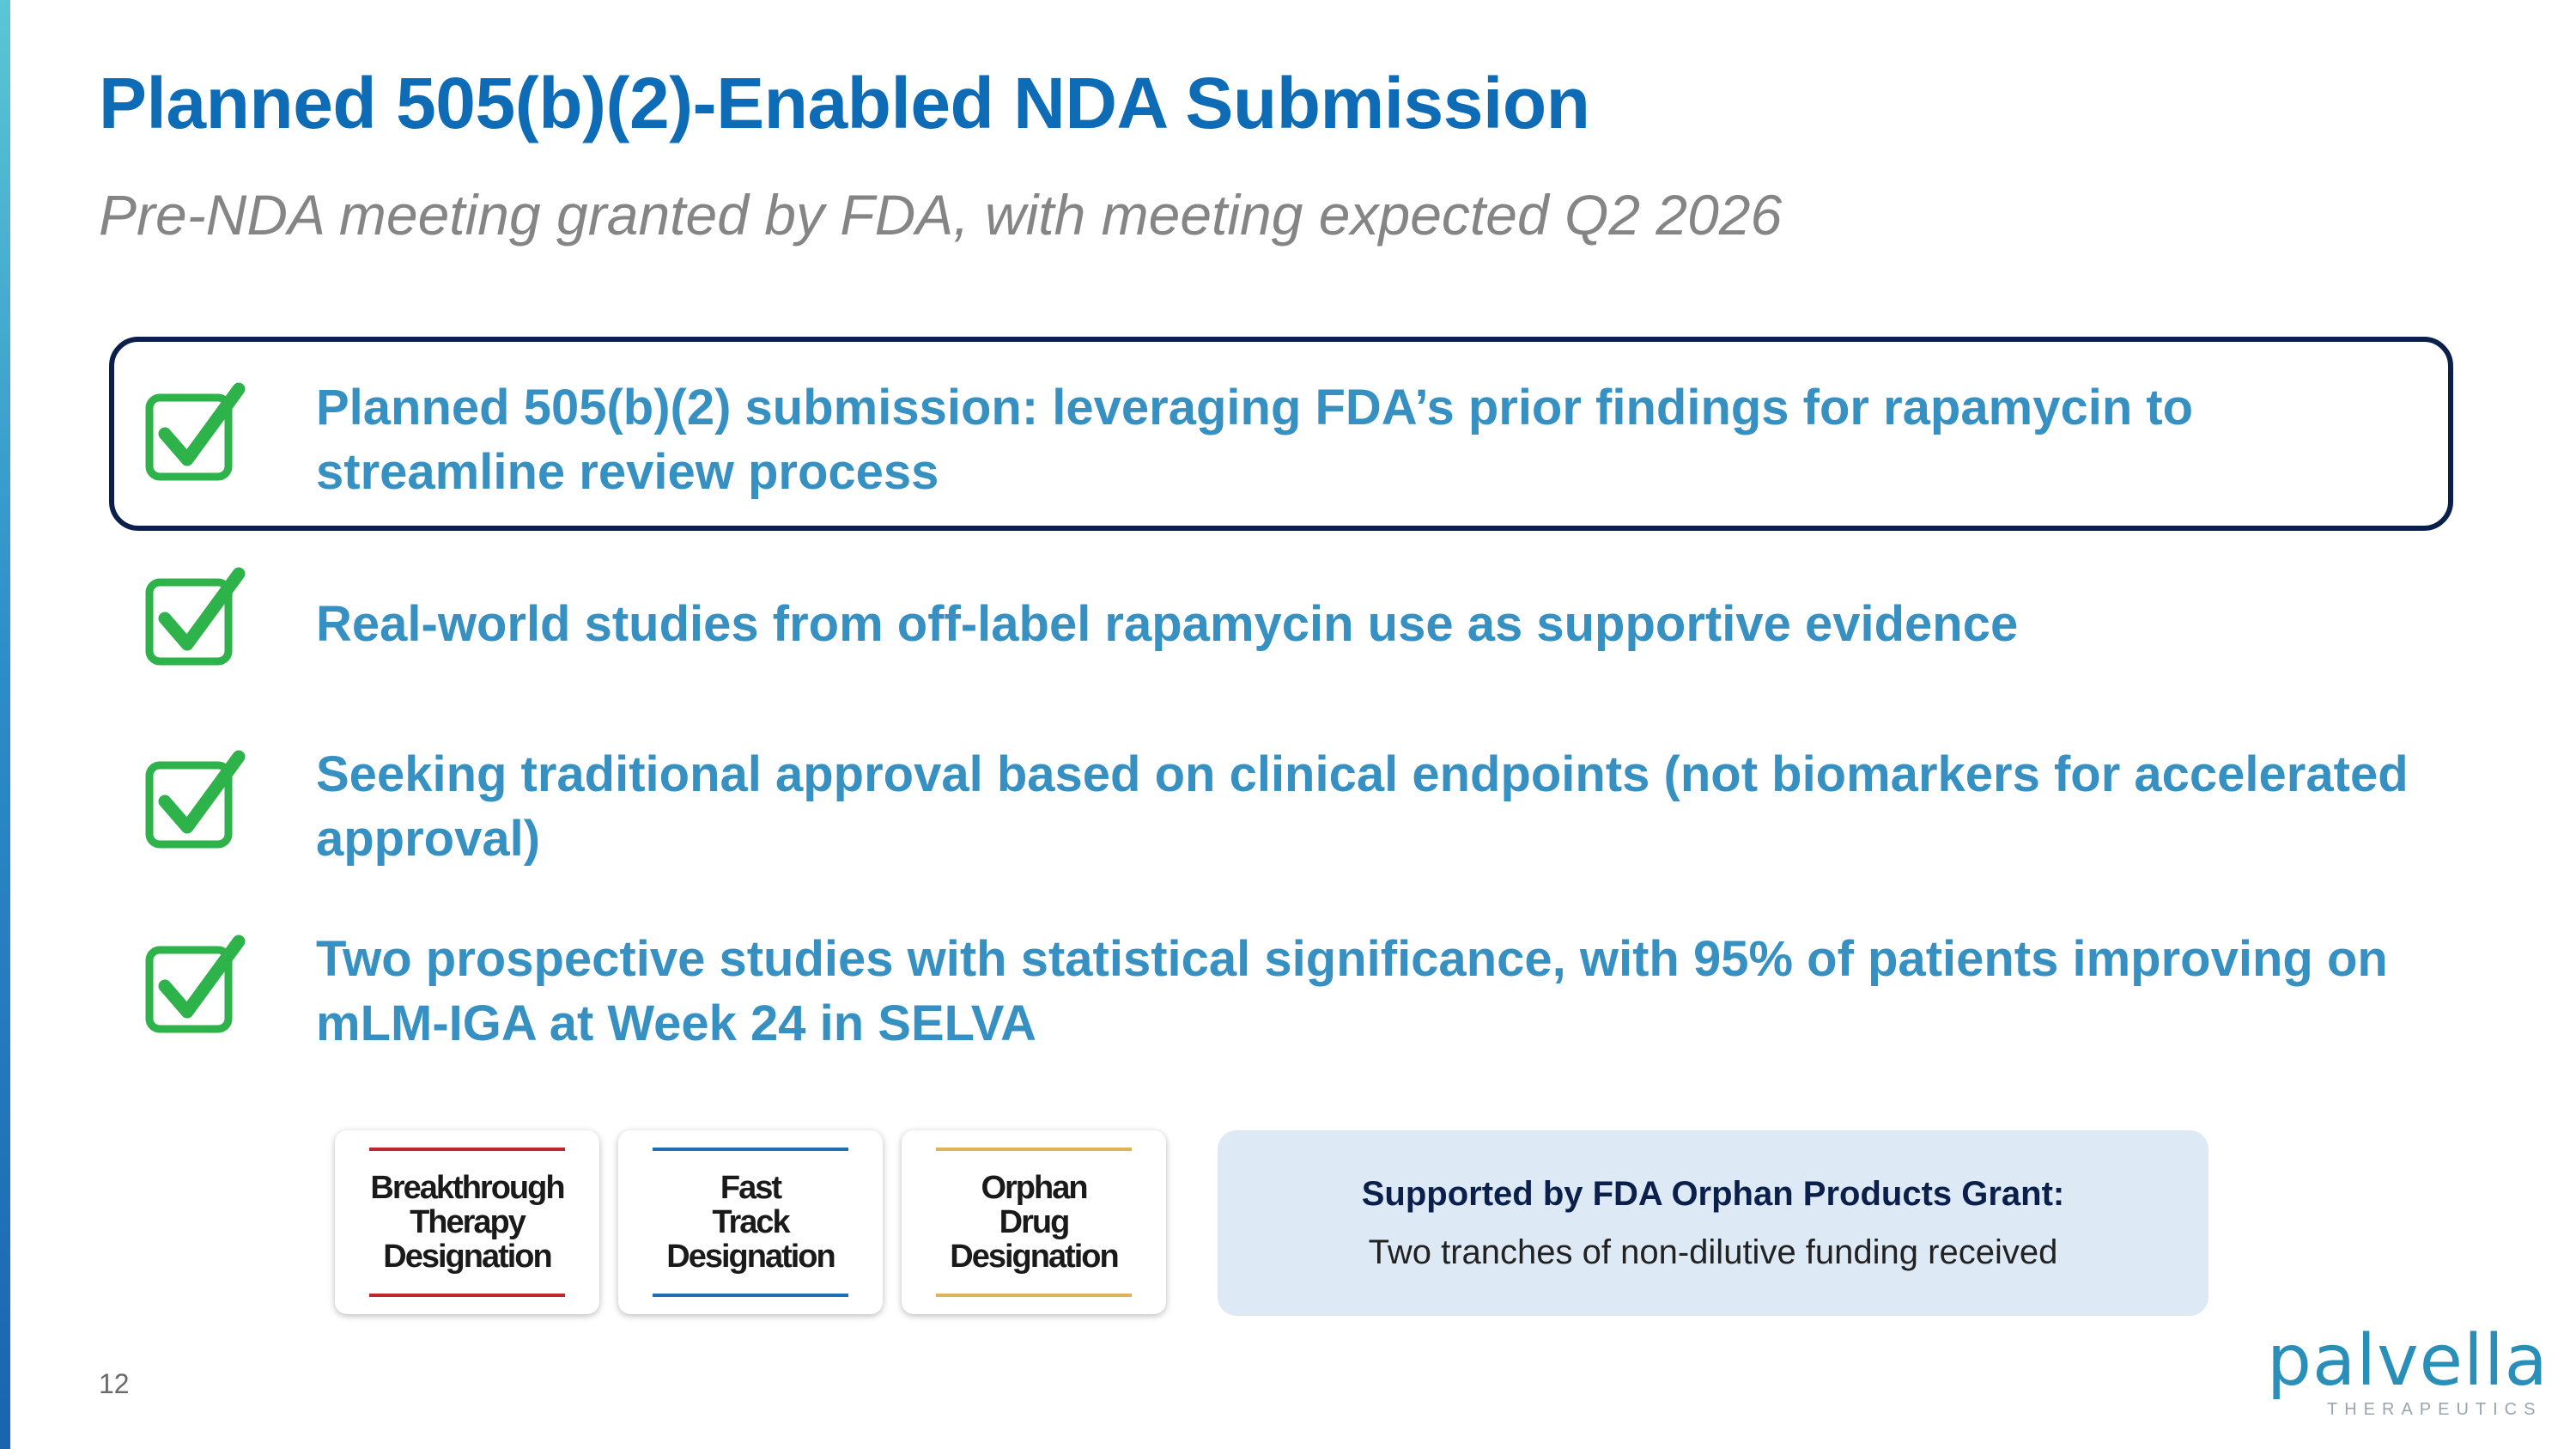 Image resolution: width=2576 pixels, height=1449 pixels. I want to click on company-logo: palvella THERAPEUTICS, so click(2408, 1370).